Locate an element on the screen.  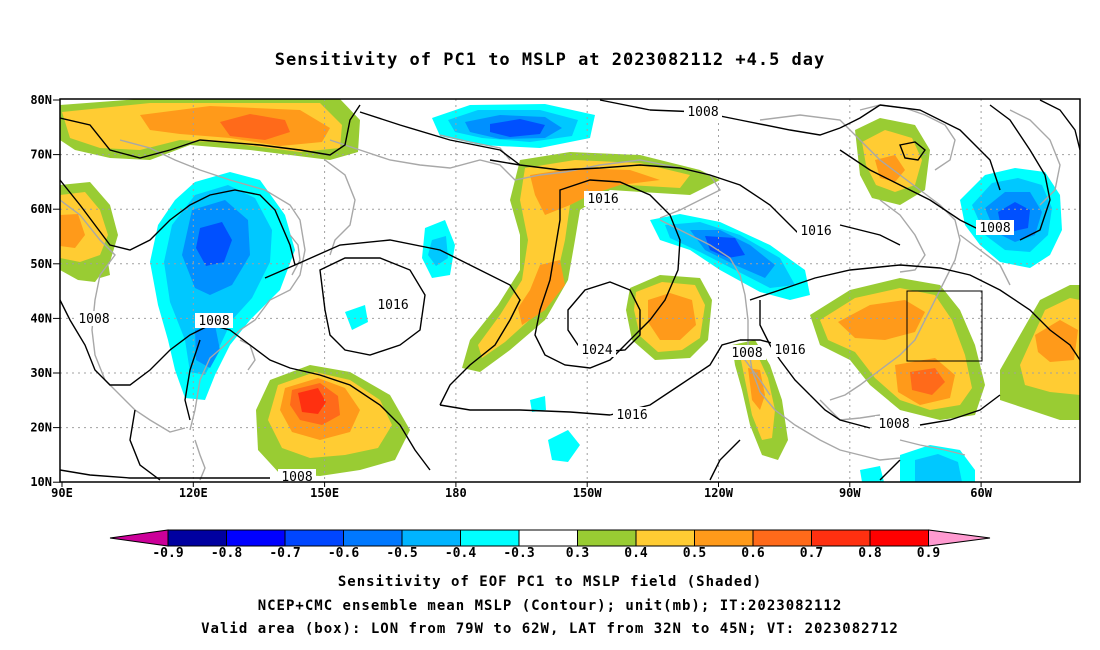
longitude-labels: 90E 120E 150E 180 150W 120W 90W 60W is located at coordinates (522, 491).